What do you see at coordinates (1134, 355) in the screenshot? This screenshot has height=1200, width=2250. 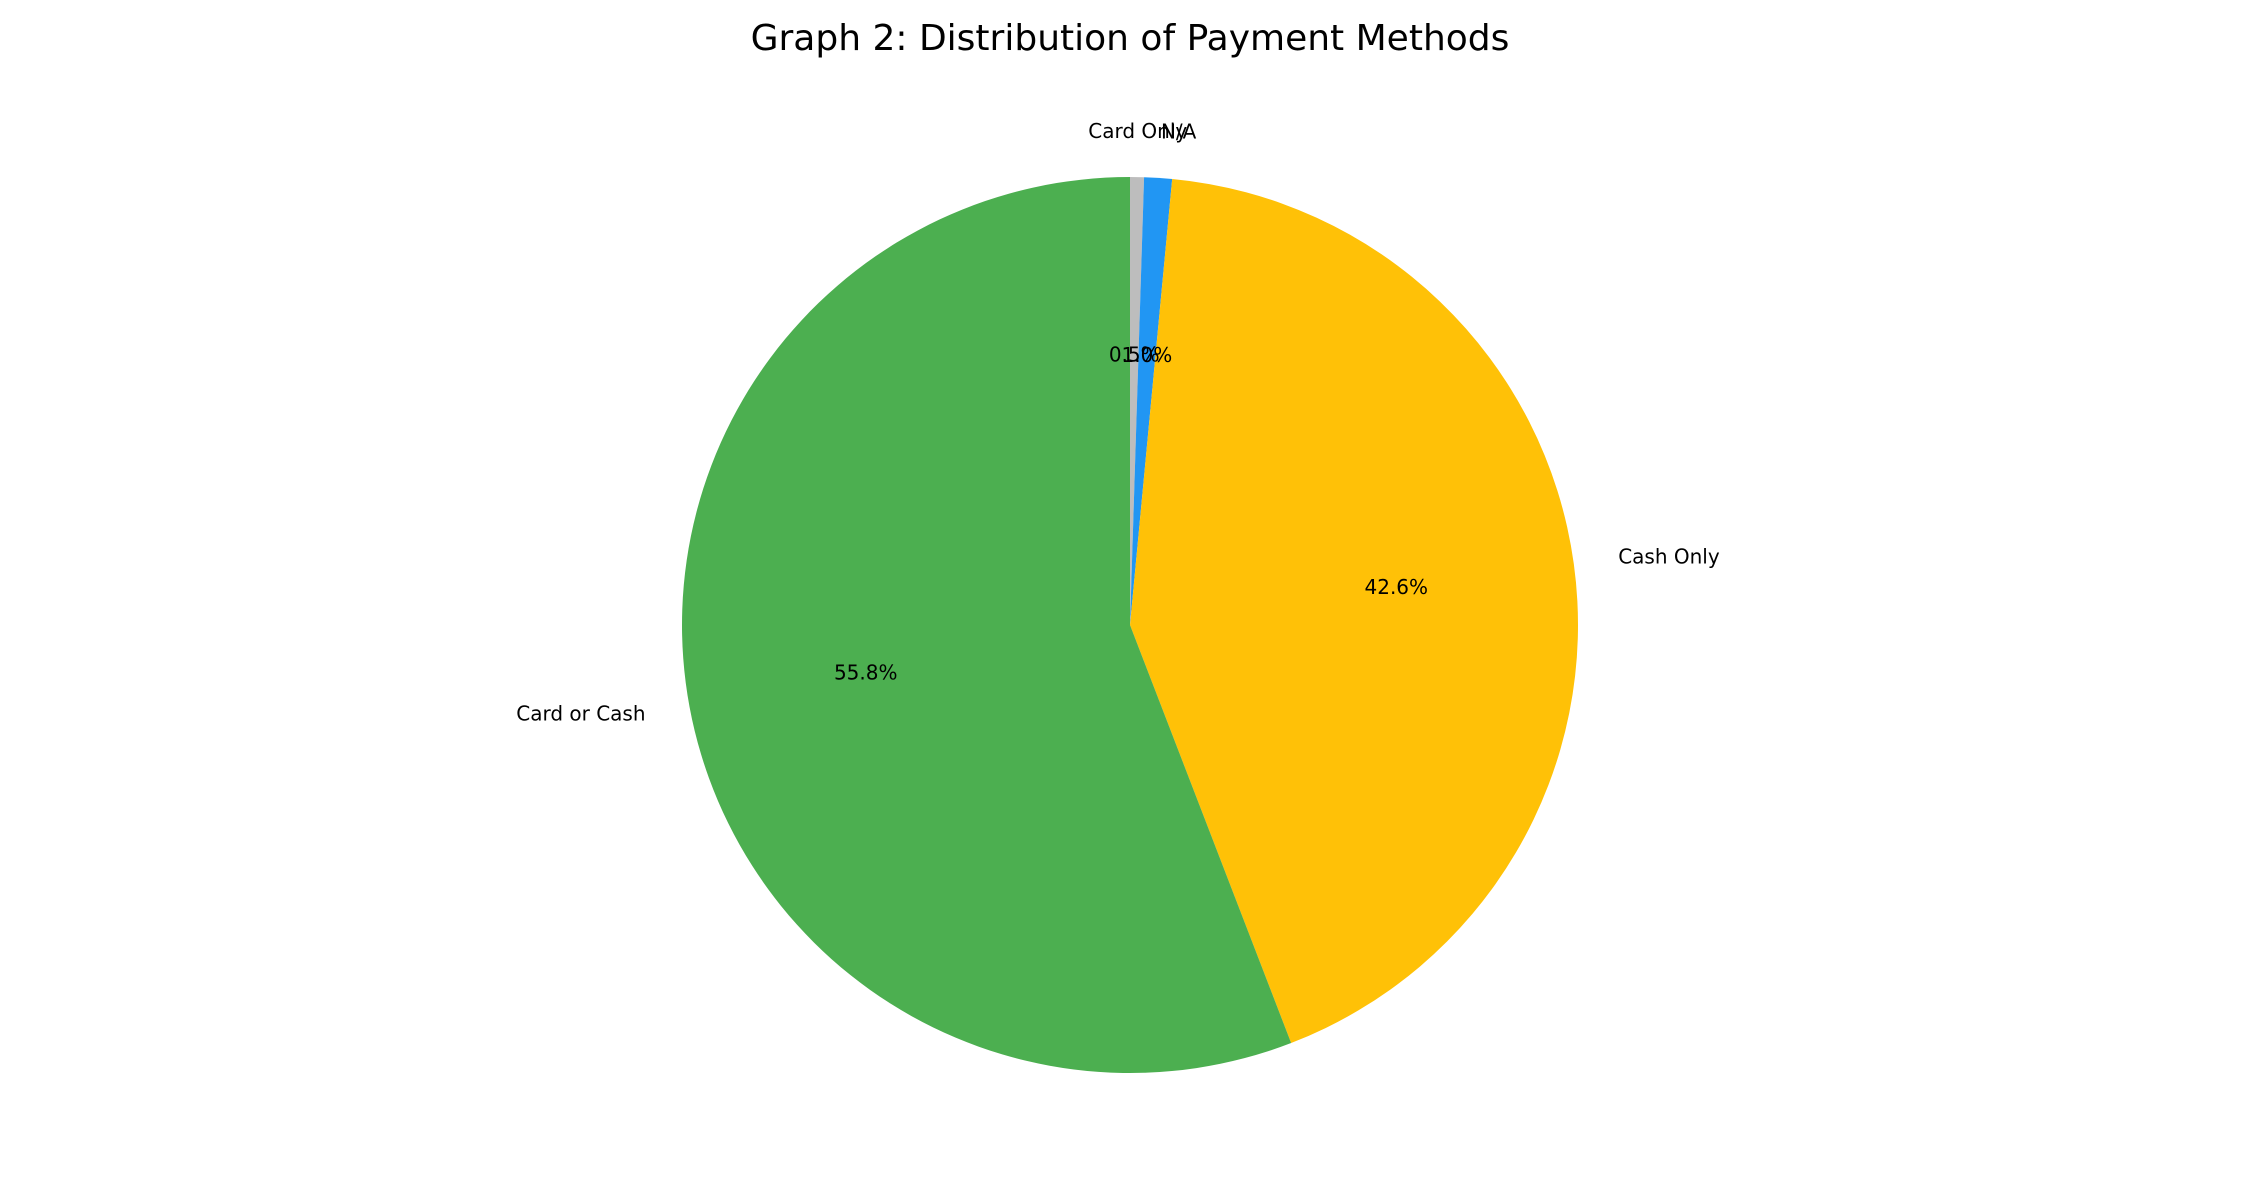 I see `slice-percent-label: 0.5%` at bounding box center [1134, 355].